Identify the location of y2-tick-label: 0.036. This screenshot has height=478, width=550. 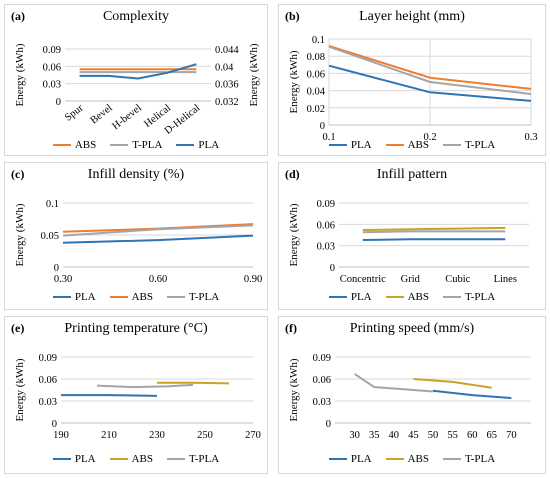
(227, 85).